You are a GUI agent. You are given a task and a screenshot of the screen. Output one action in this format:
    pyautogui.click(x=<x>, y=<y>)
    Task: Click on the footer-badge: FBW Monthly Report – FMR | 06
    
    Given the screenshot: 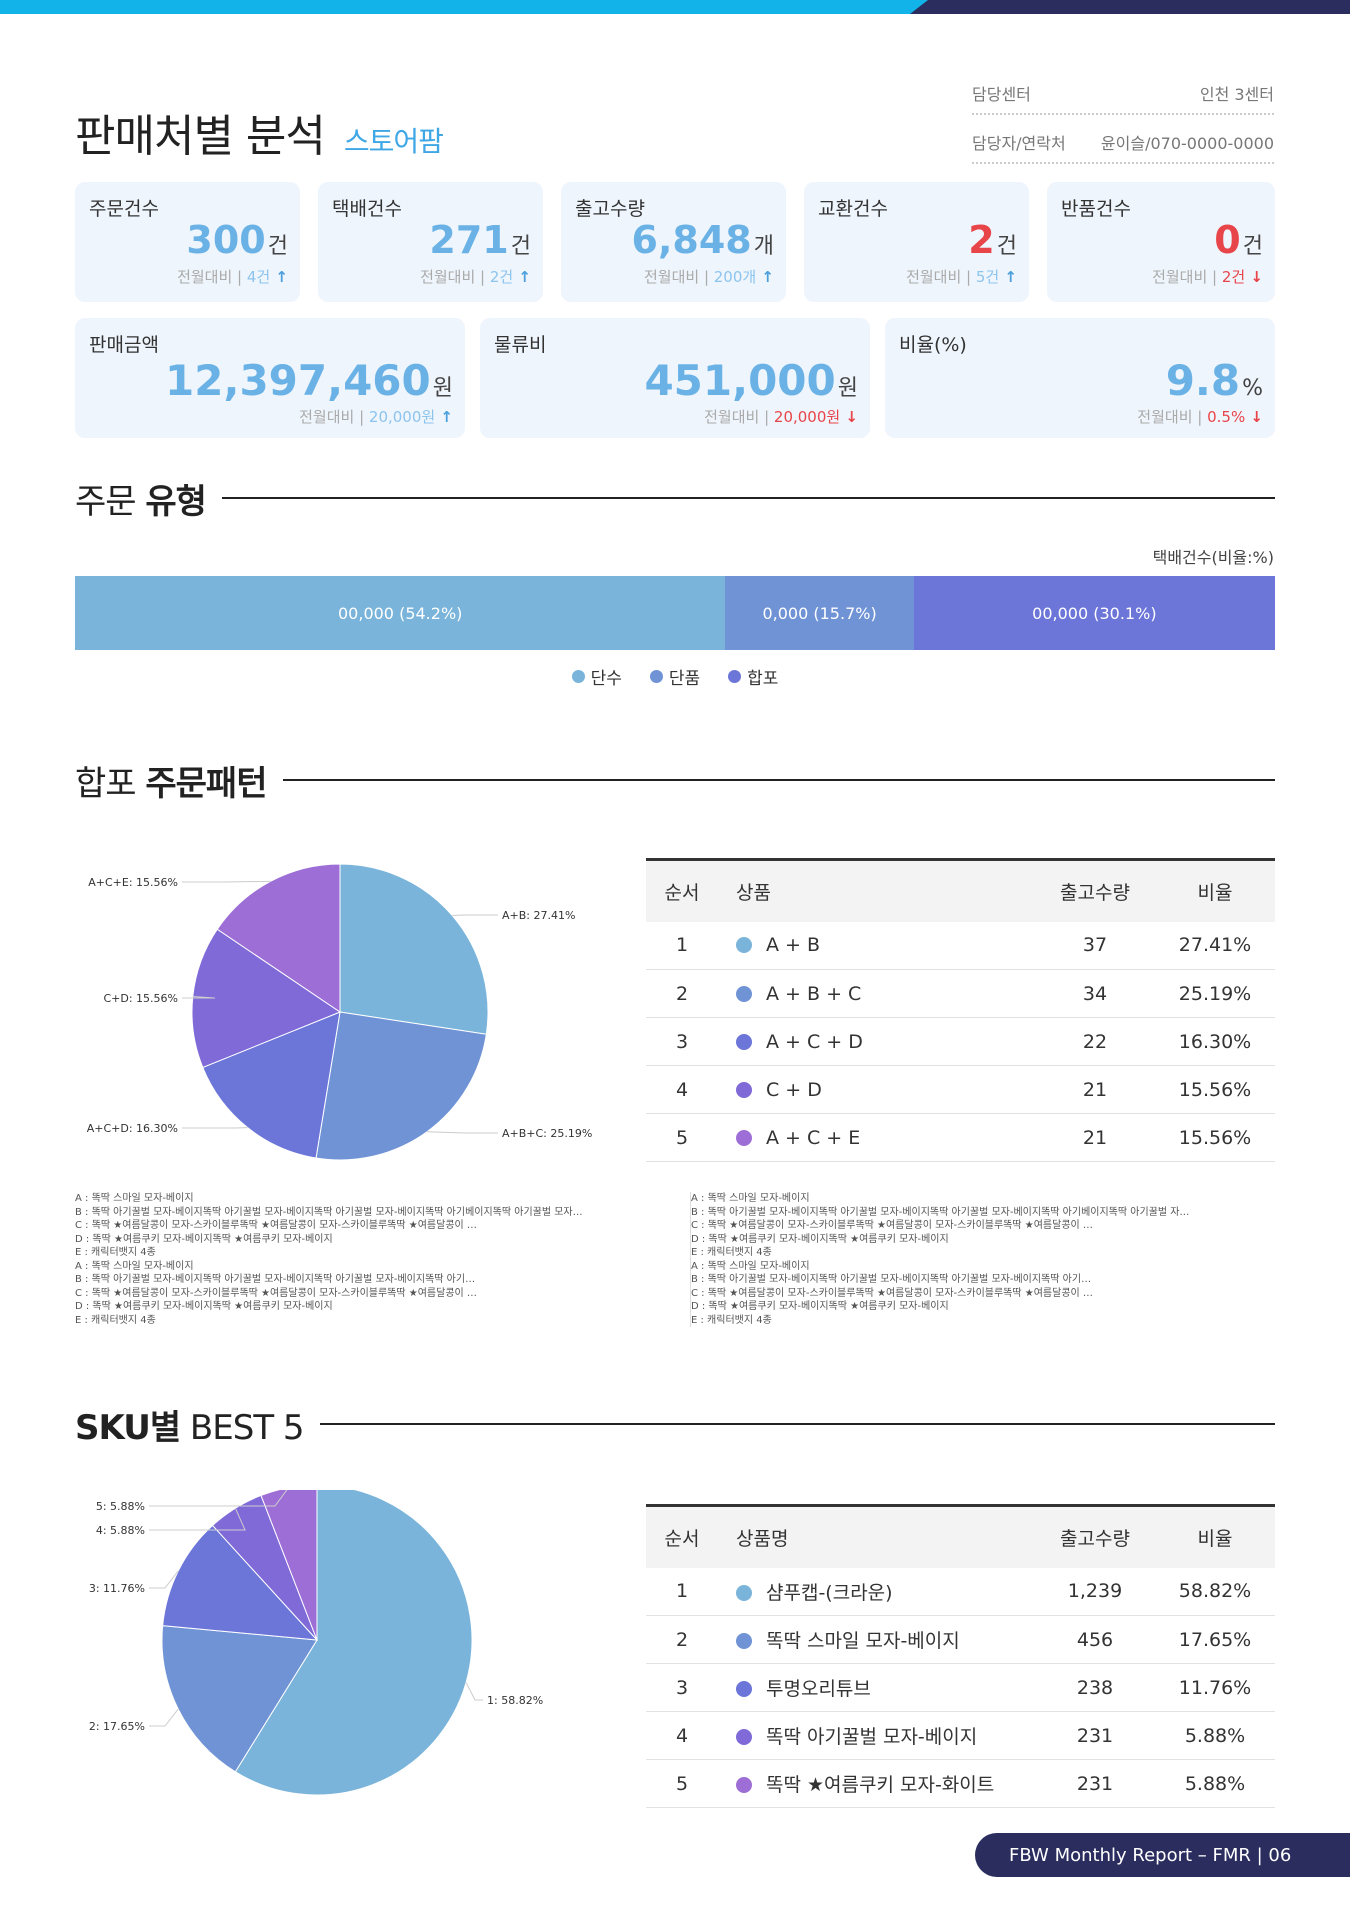 What is the action you would take?
    pyautogui.click(x=1162, y=1855)
    